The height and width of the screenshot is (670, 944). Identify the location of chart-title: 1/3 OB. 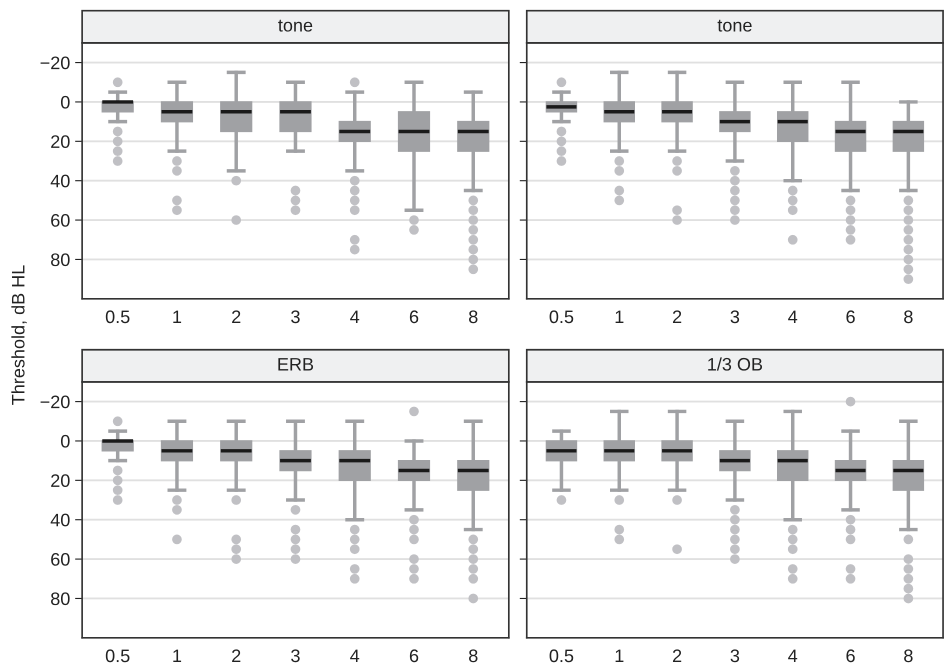
(735, 364).